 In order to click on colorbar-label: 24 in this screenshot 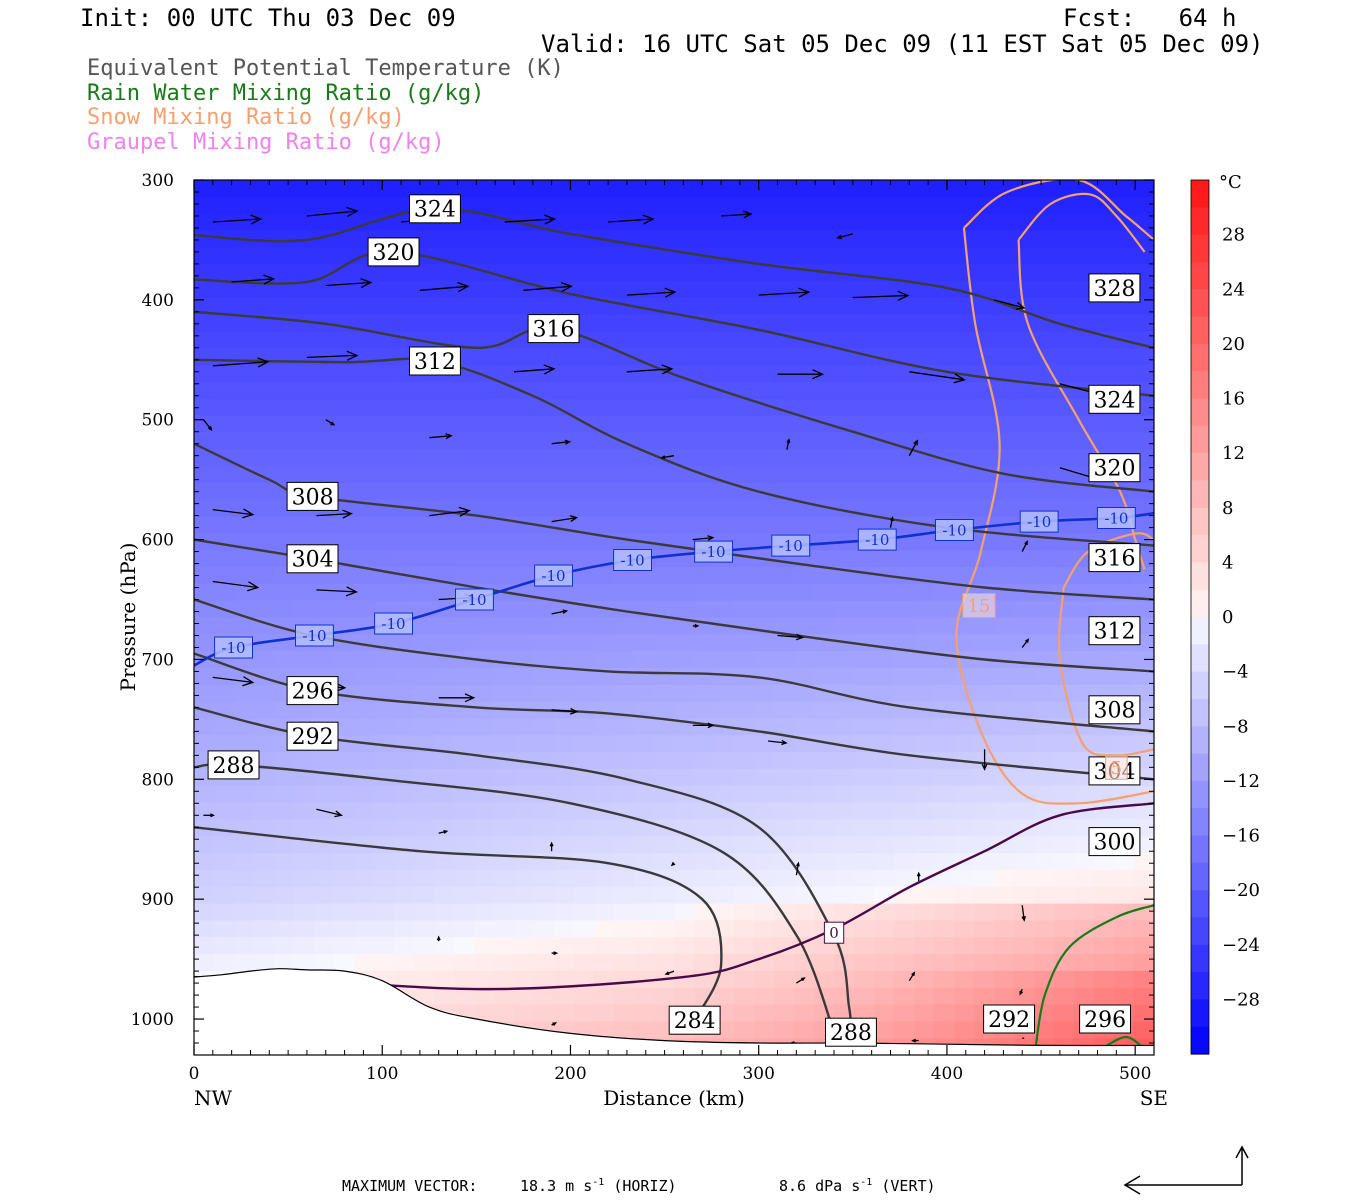, I will do `click(1233, 289)`.